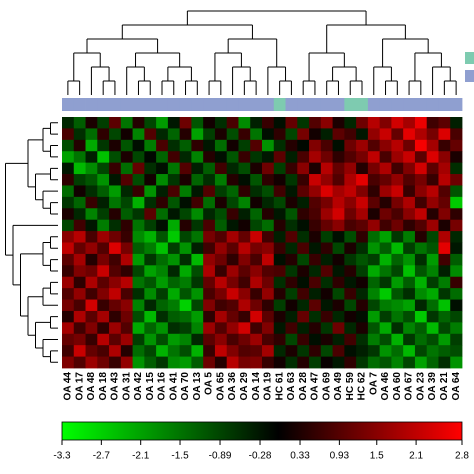 This screenshot has width=474, height=474. Describe the element at coordinates (173, 386) in the screenshot. I see `column-label: OA 41` at that location.